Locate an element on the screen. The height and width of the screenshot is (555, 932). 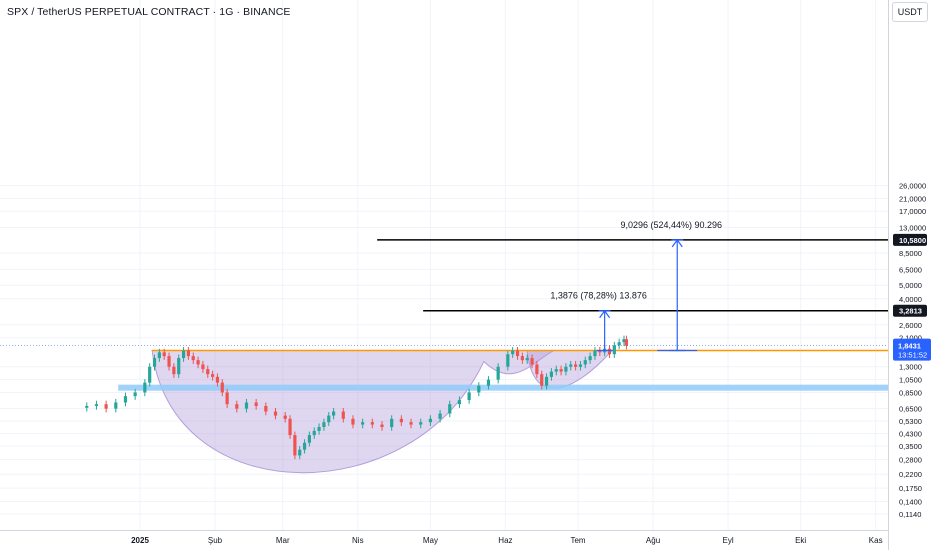
y-tick-label: 21,0000 is located at coordinates (912, 198).